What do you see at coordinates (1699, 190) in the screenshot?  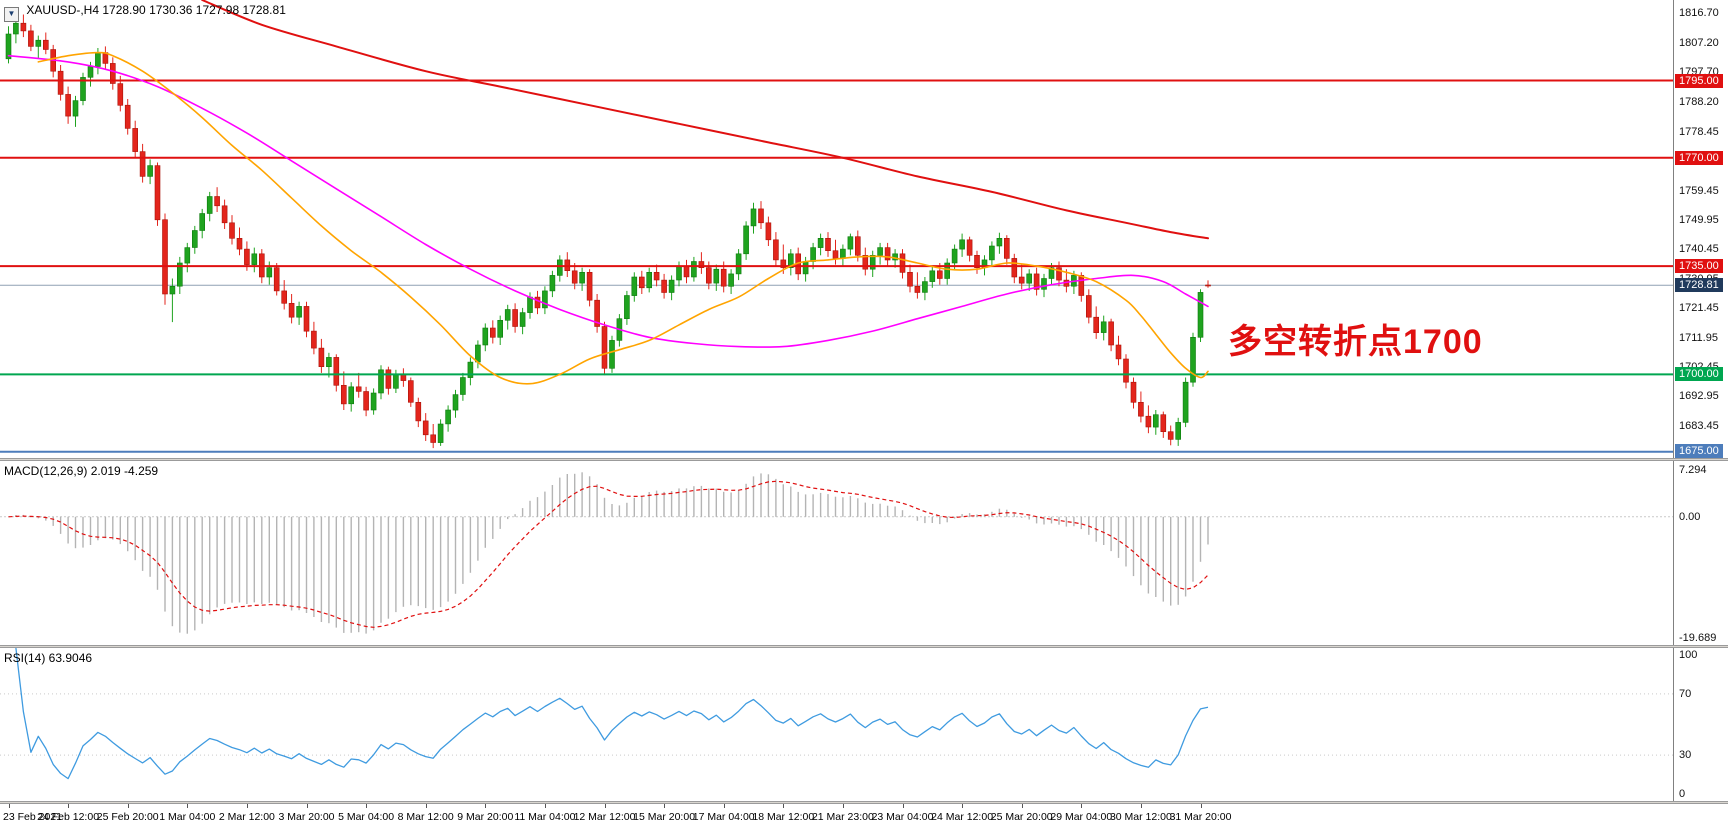 I see `price-tick-label: 1759.45` at bounding box center [1699, 190].